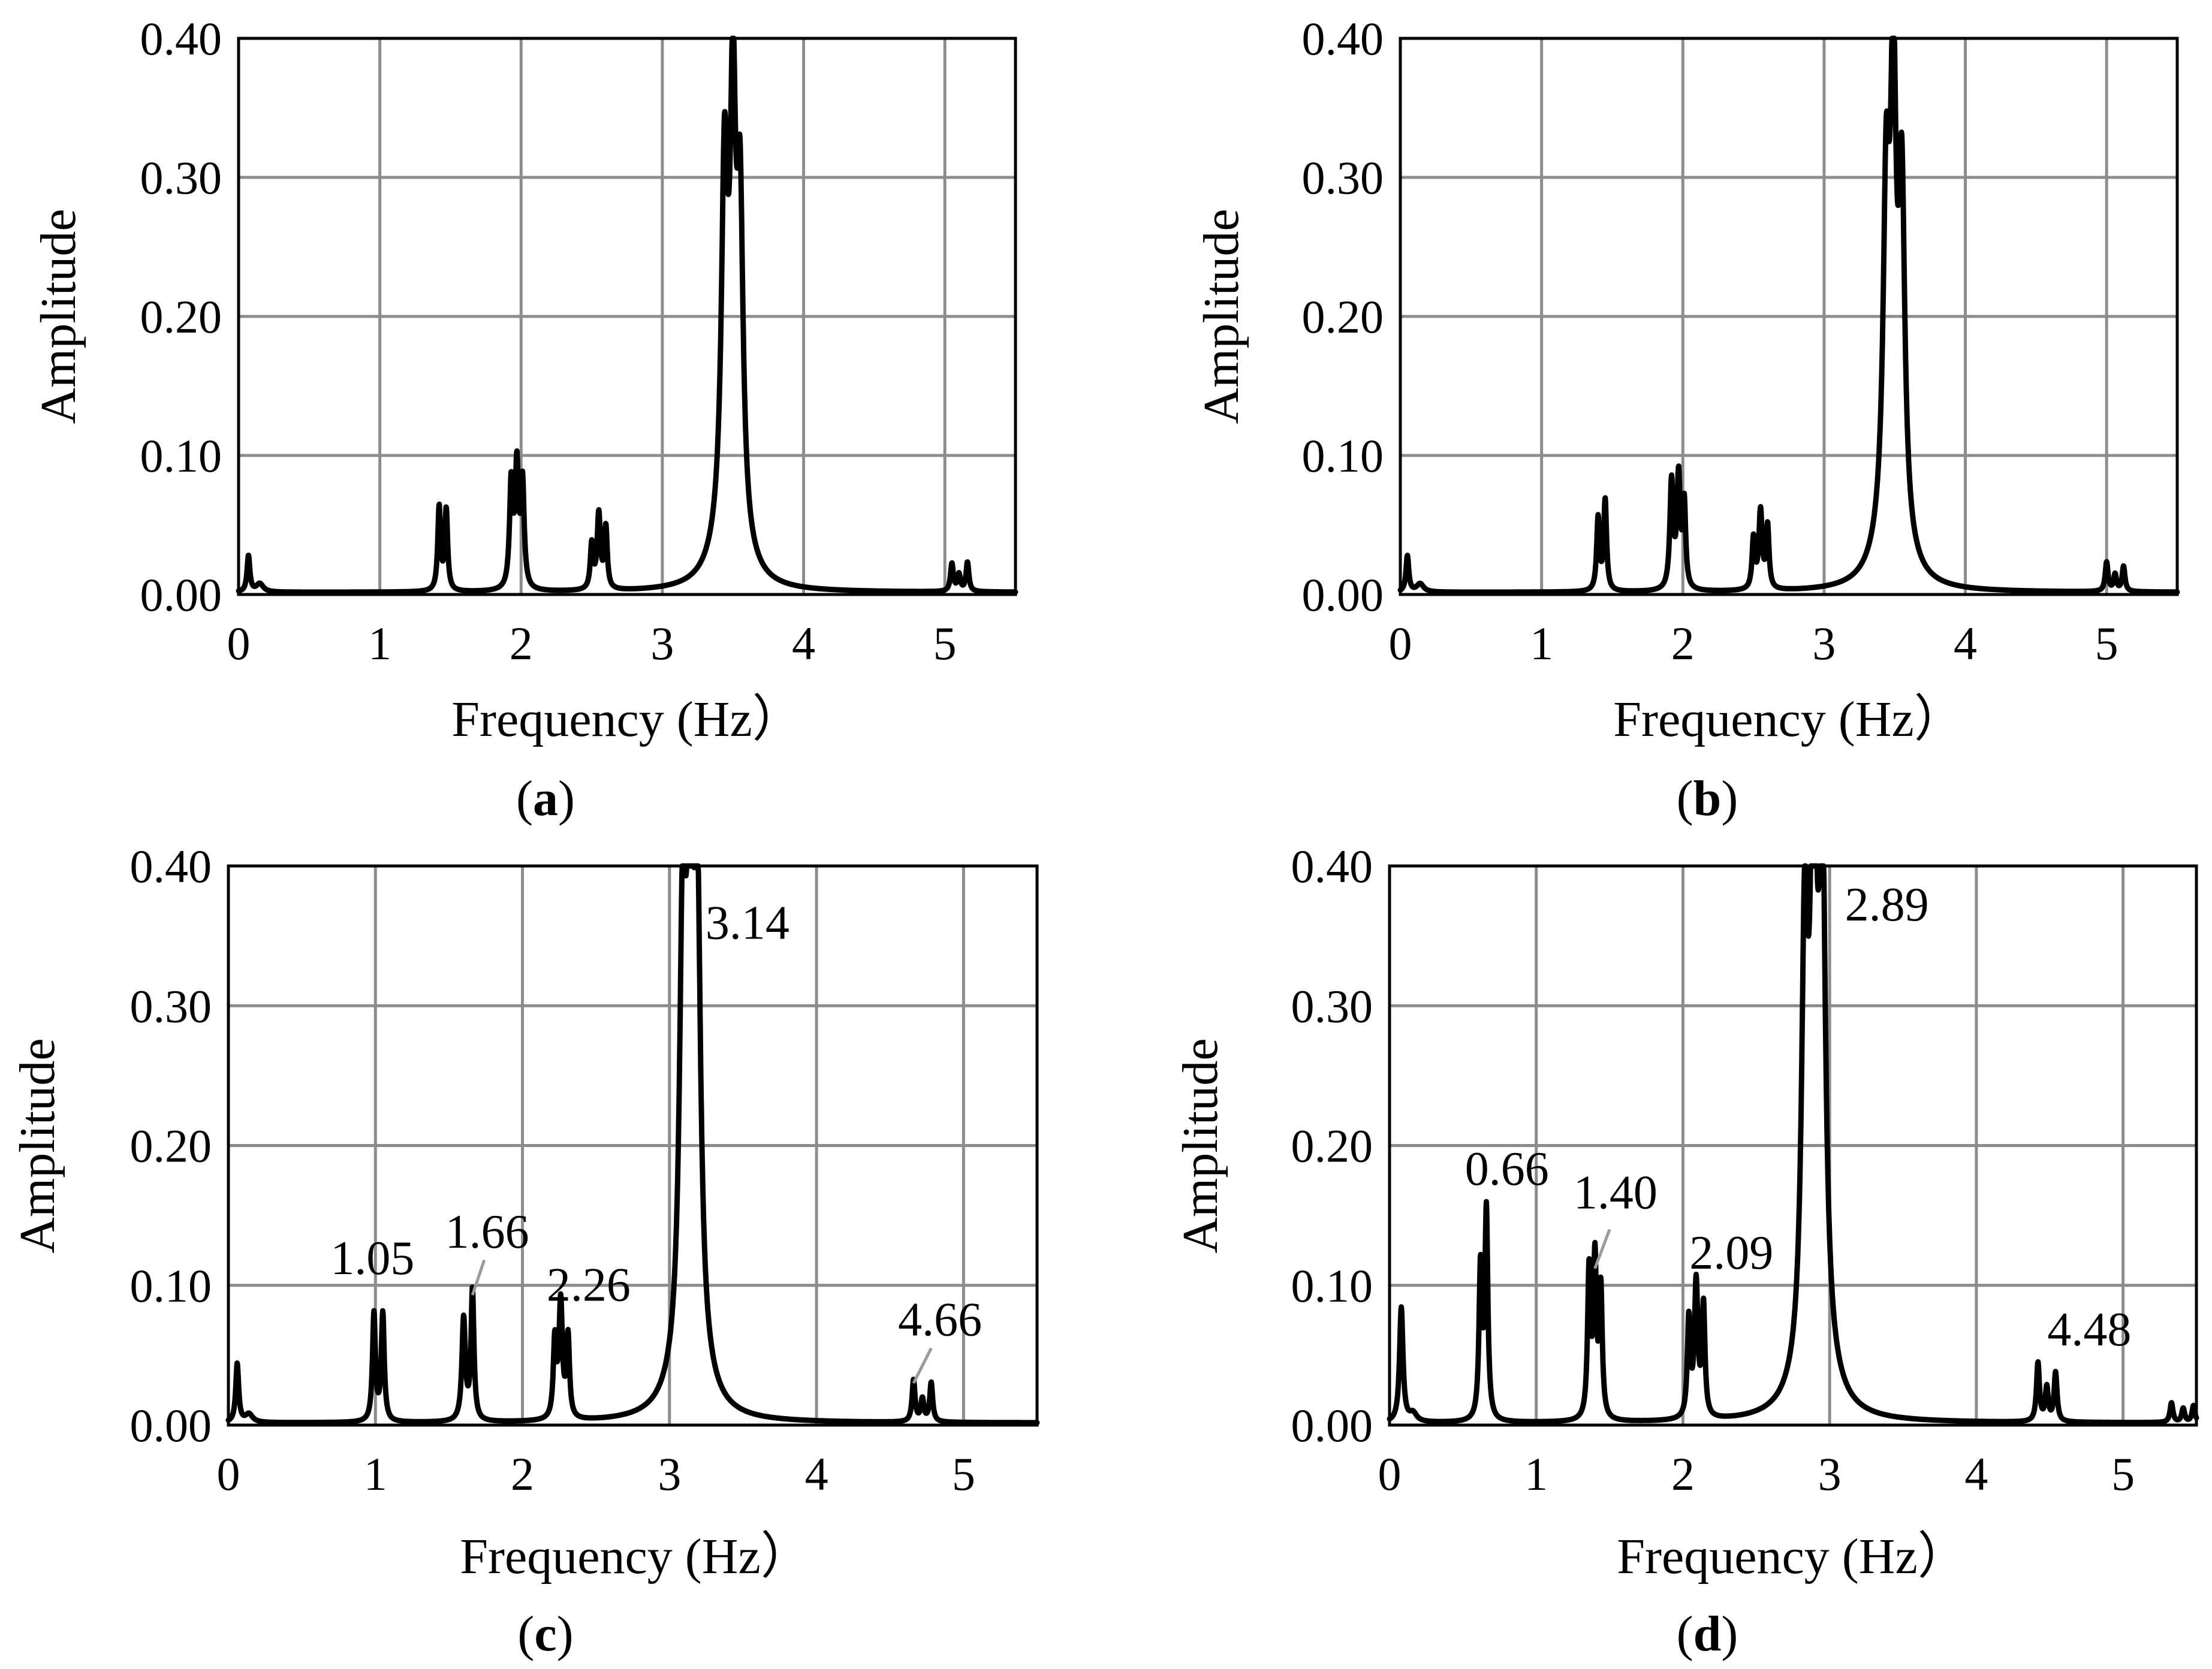 This screenshot has width=2212, height=1669. I want to click on caption-letter: d, so click(1707, 1634).